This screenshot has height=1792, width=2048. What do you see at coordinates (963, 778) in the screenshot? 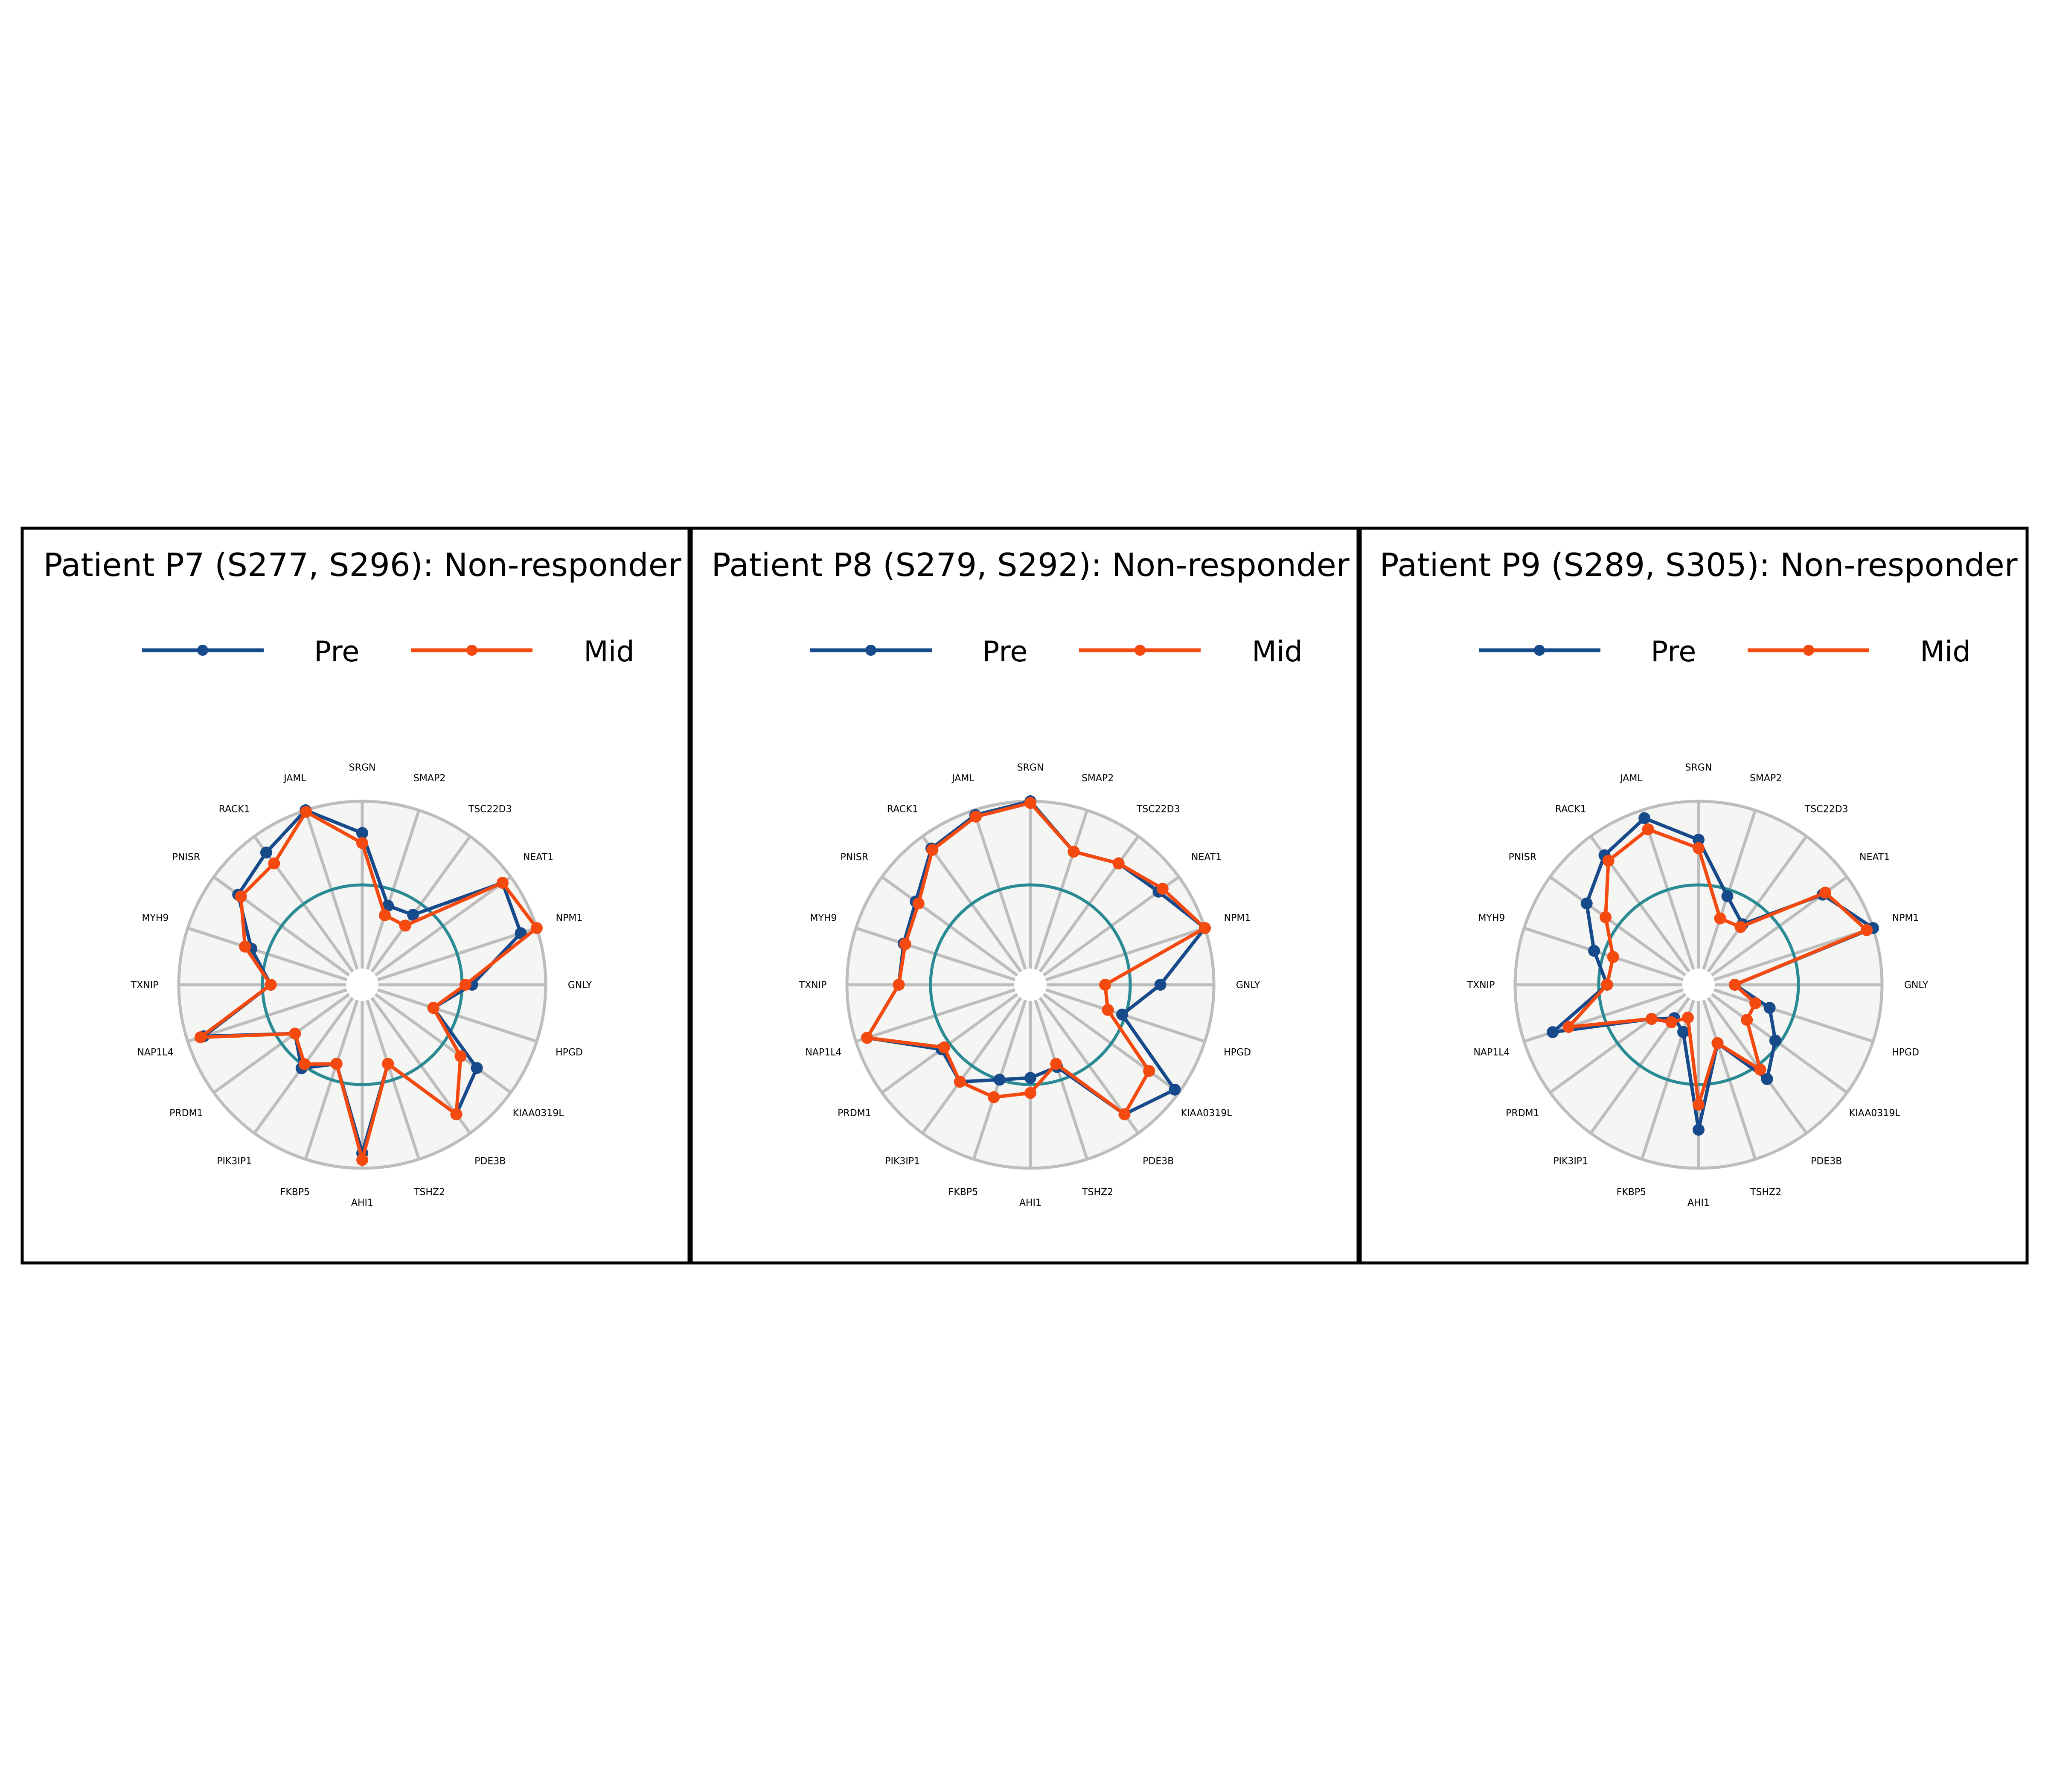
I see `category-label-jaml: JAML` at bounding box center [963, 778].